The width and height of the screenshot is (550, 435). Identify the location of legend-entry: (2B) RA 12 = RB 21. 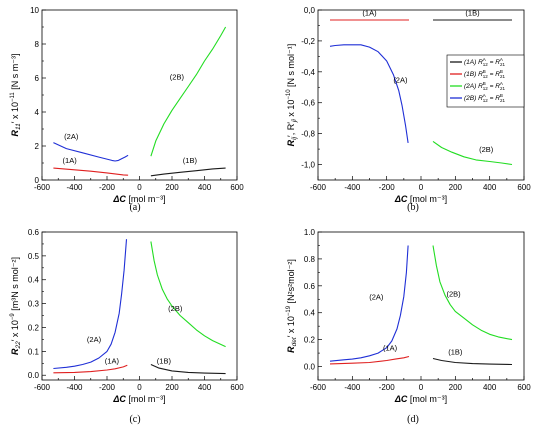
(484, 98).